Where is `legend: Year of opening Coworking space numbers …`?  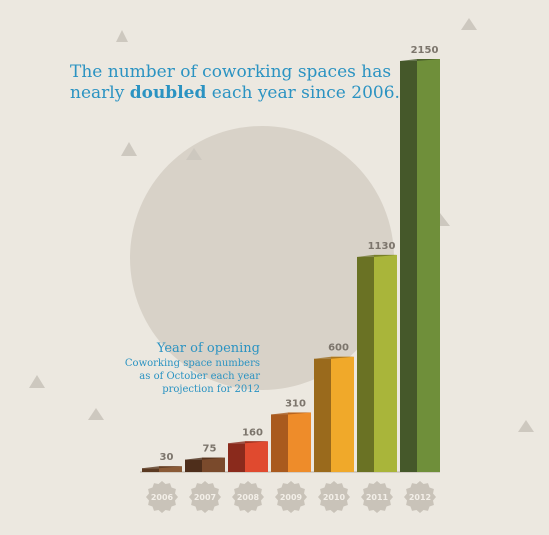 legend: Year of opening Coworking space numbers … is located at coordinates (165, 368).